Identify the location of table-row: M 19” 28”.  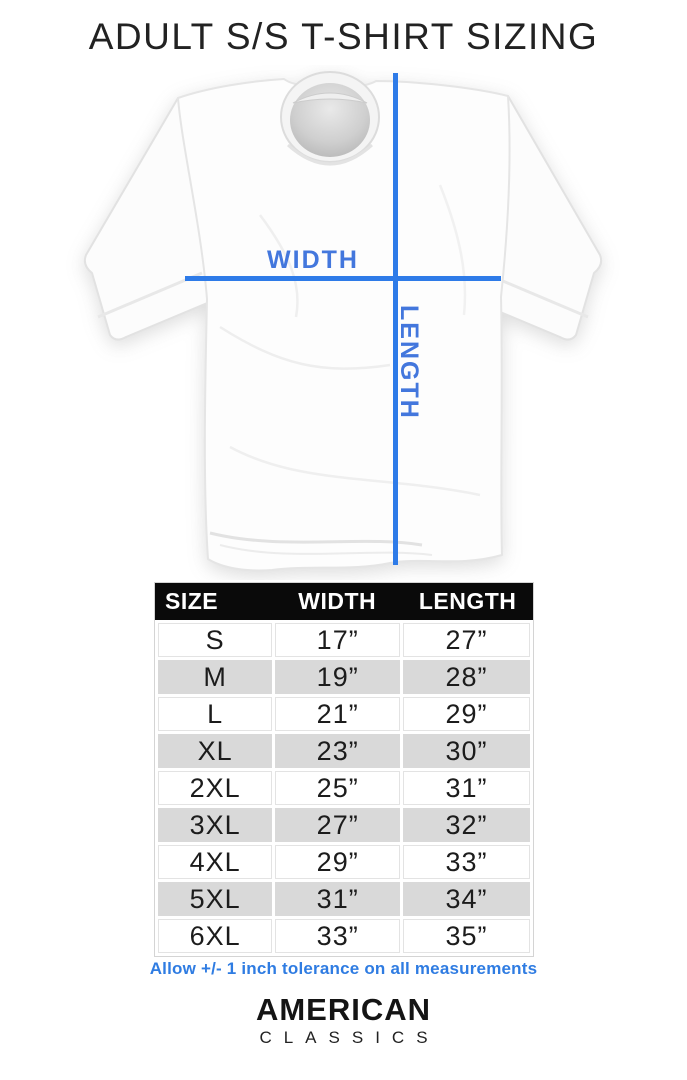
(344, 677).